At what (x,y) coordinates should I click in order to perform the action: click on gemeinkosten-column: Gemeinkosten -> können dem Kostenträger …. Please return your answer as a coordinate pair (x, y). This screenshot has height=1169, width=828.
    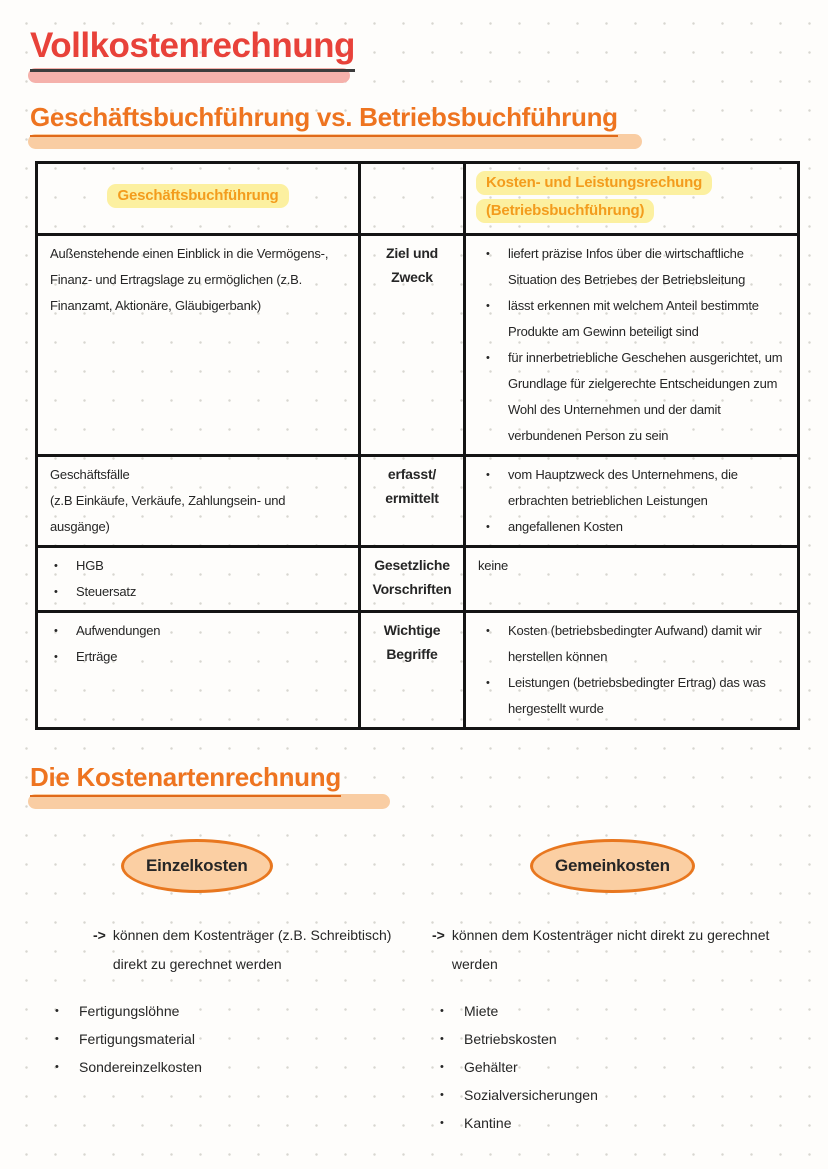
    Looking at the image, I should click on (620, 988).